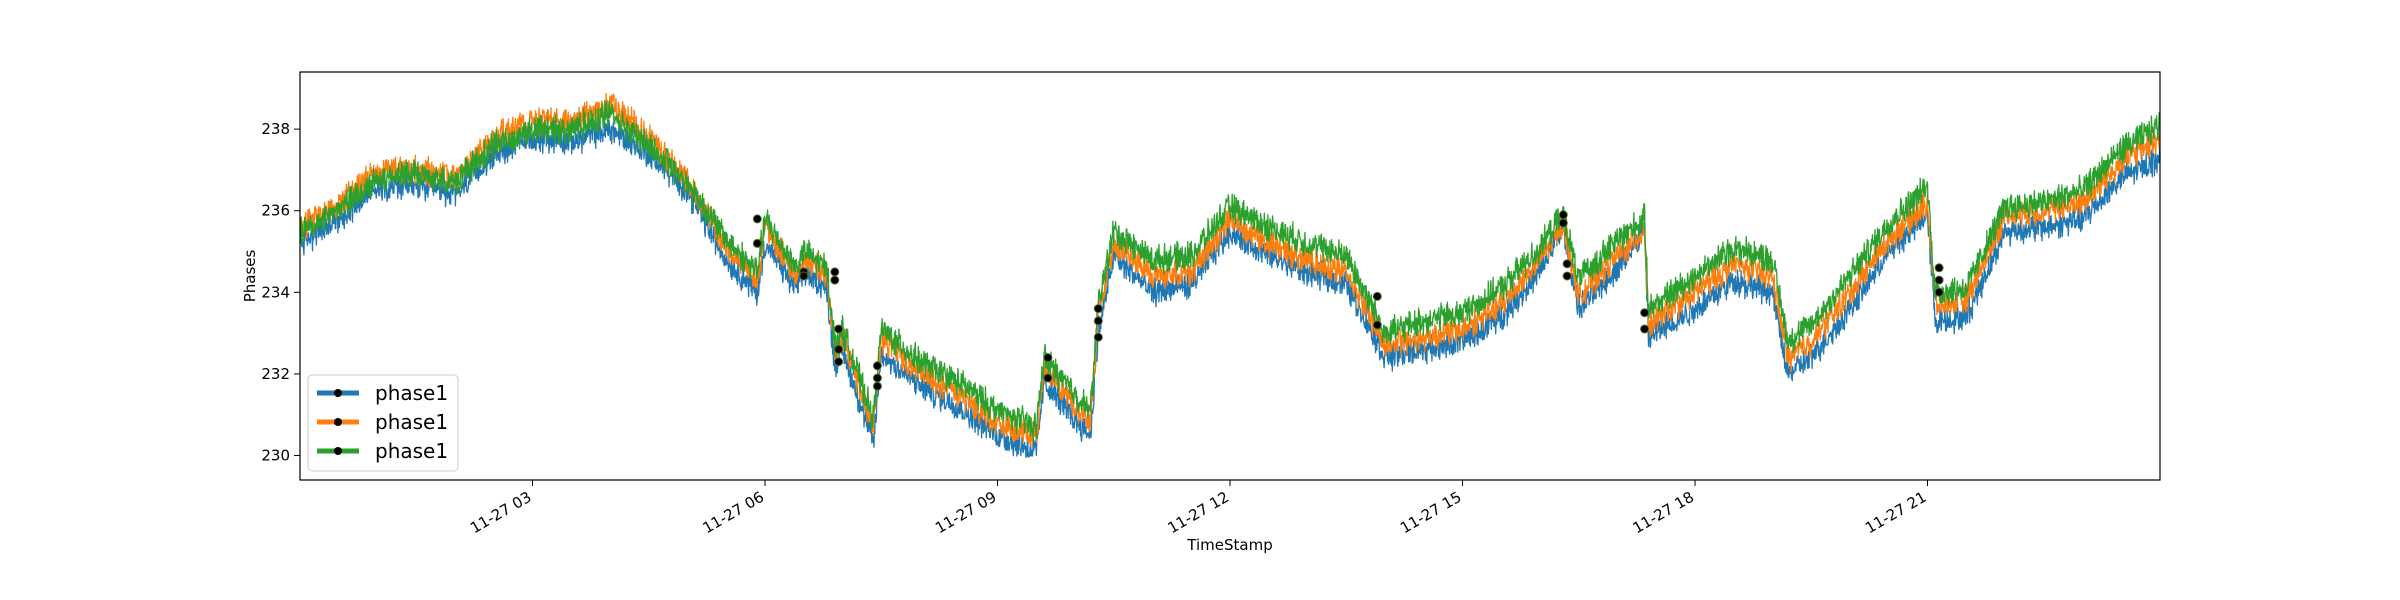  What do you see at coordinates (965, 512) in the screenshot?
I see `x-tick-label: 11-27 09` at bounding box center [965, 512].